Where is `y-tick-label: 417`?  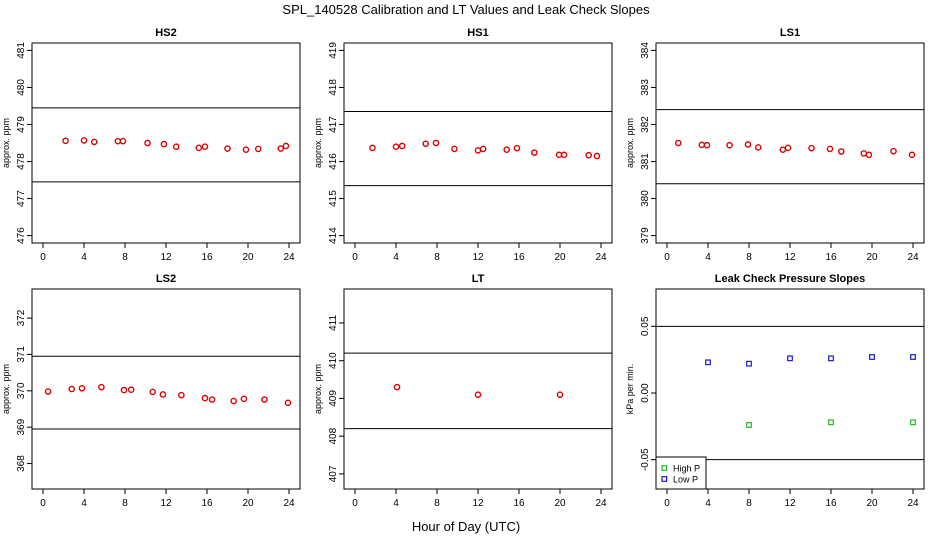 y-tick-label: 417 is located at coordinates (333, 124).